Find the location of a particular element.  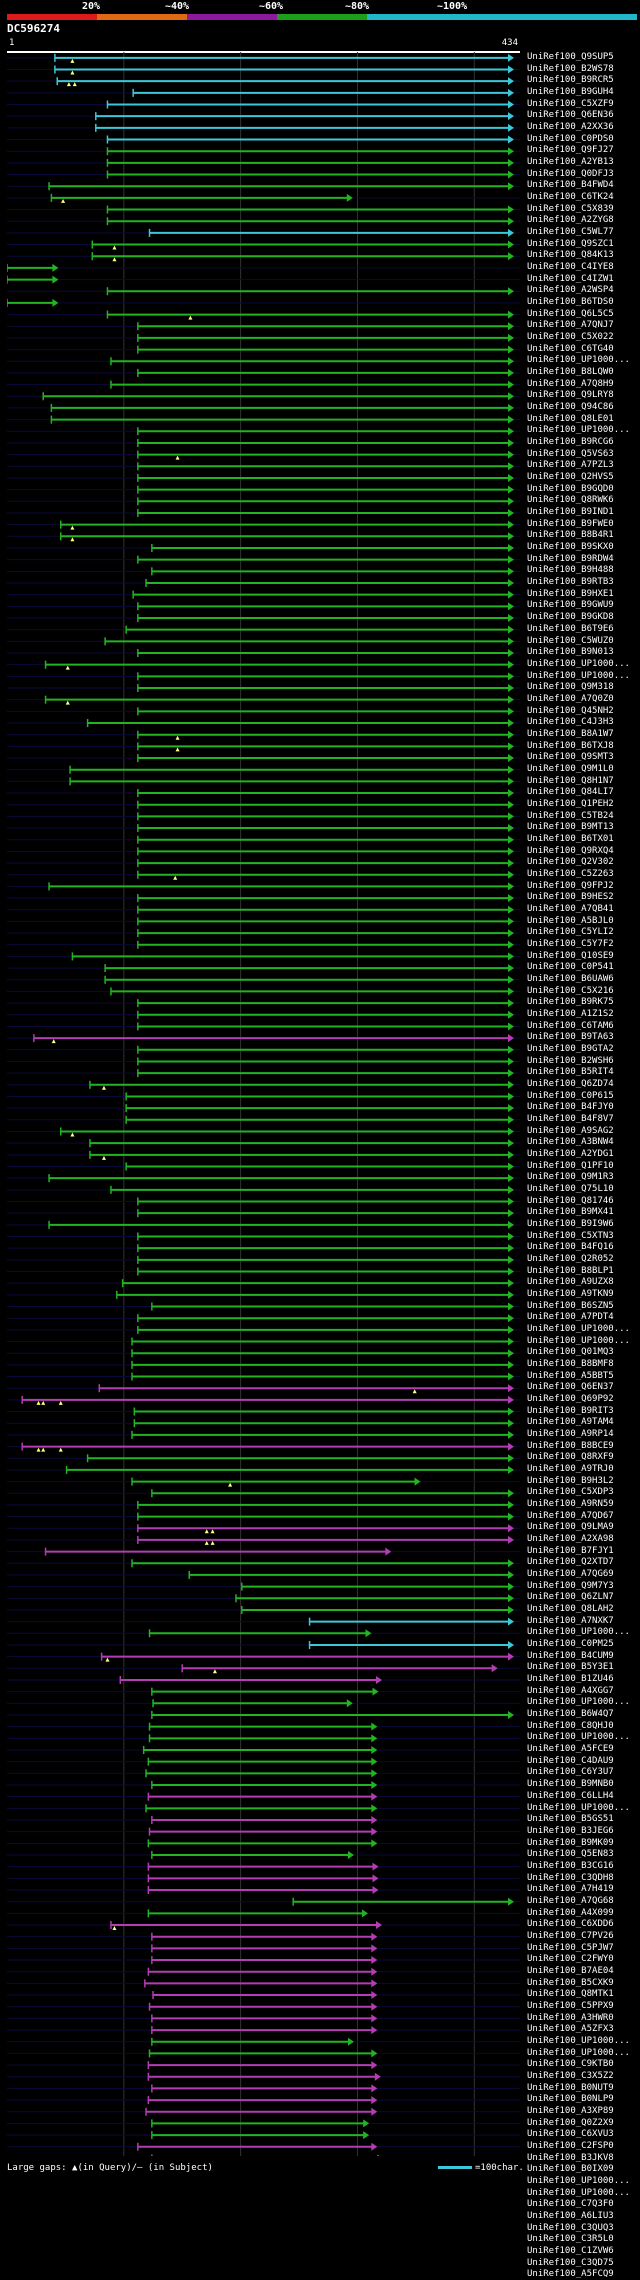

hit-id-link: UniRef100_B9GQD0 is located at coordinates (570, 488).